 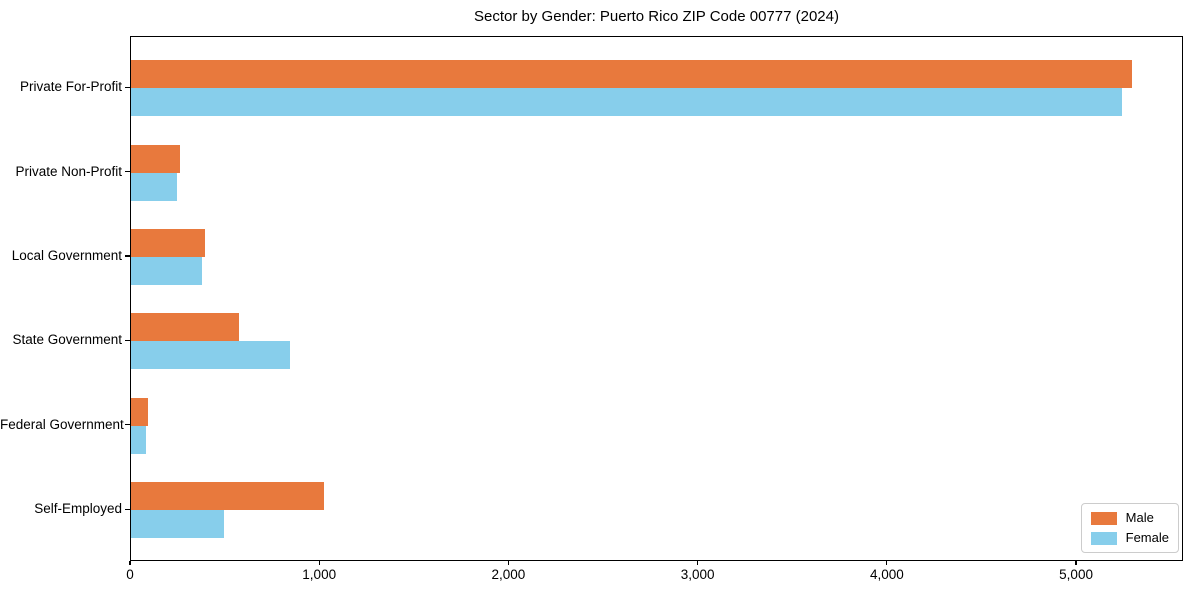 I want to click on legend-swatch-male, so click(x=1103, y=518).